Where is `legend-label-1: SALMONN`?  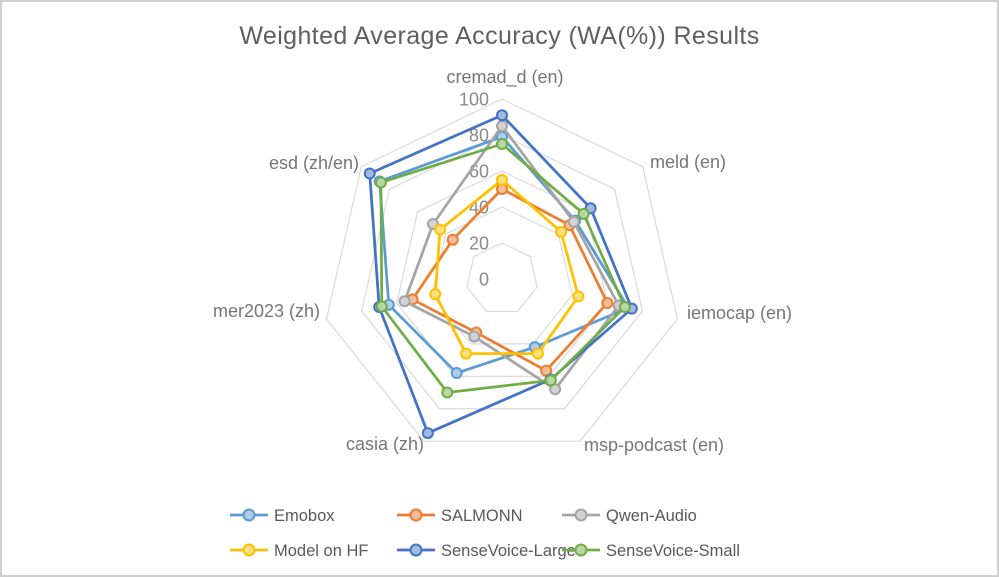
legend-label-1: SALMONN is located at coordinates (482, 516).